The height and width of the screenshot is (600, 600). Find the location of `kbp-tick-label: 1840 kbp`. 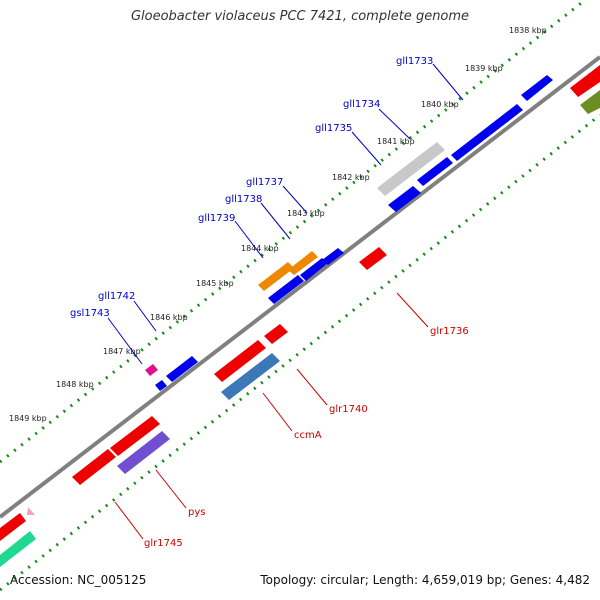

kbp-tick-label: 1840 kbp is located at coordinates (440, 104).